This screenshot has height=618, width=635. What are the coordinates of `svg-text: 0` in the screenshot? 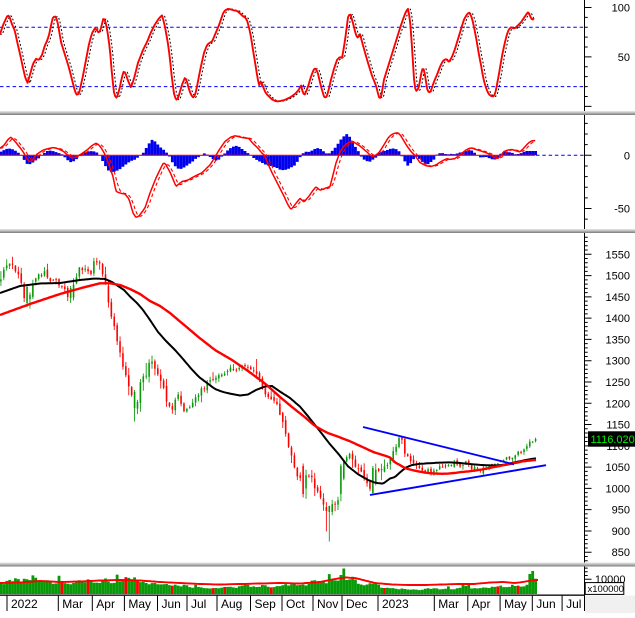 It's located at (627, 156).